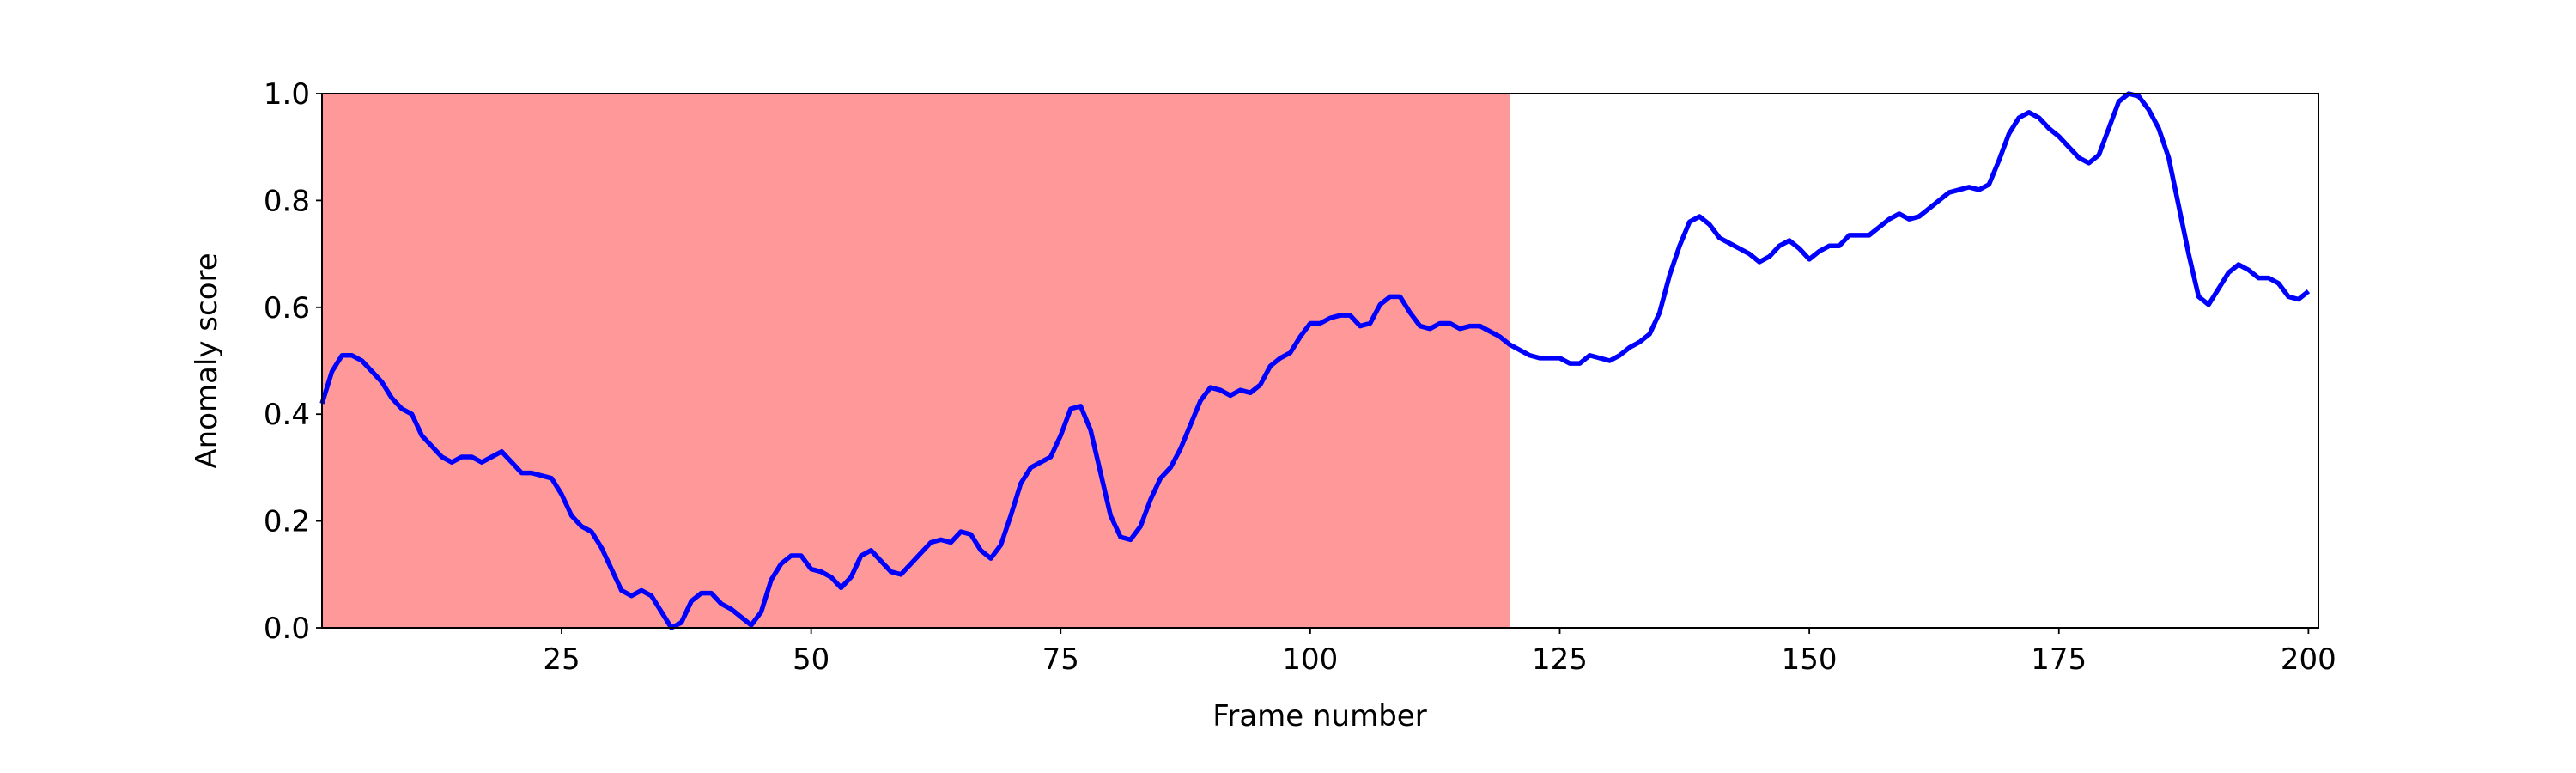 The height and width of the screenshot is (773, 2576). Describe the element at coordinates (1310, 659) in the screenshot. I see `x-tick-label: 100` at that location.